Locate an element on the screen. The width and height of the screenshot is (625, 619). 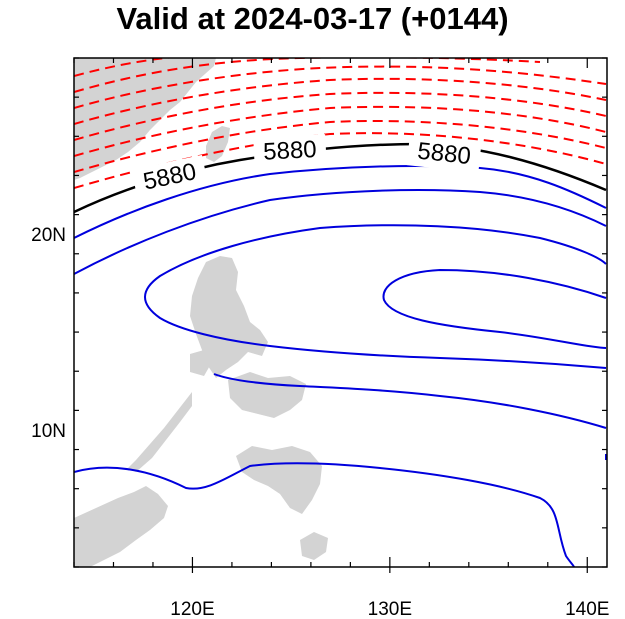
land-sulawesi is located at coordinates (314, 546).